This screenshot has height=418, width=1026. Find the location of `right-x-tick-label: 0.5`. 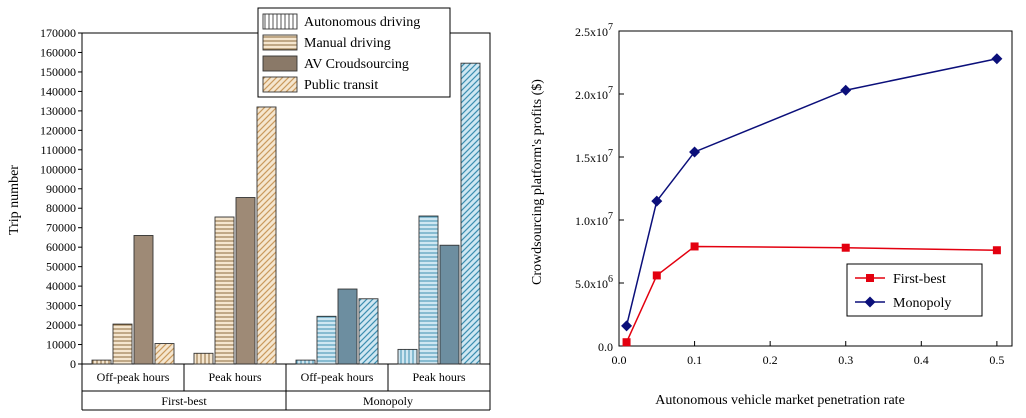

right-x-tick-label: 0.5 is located at coordinates (996, 360).